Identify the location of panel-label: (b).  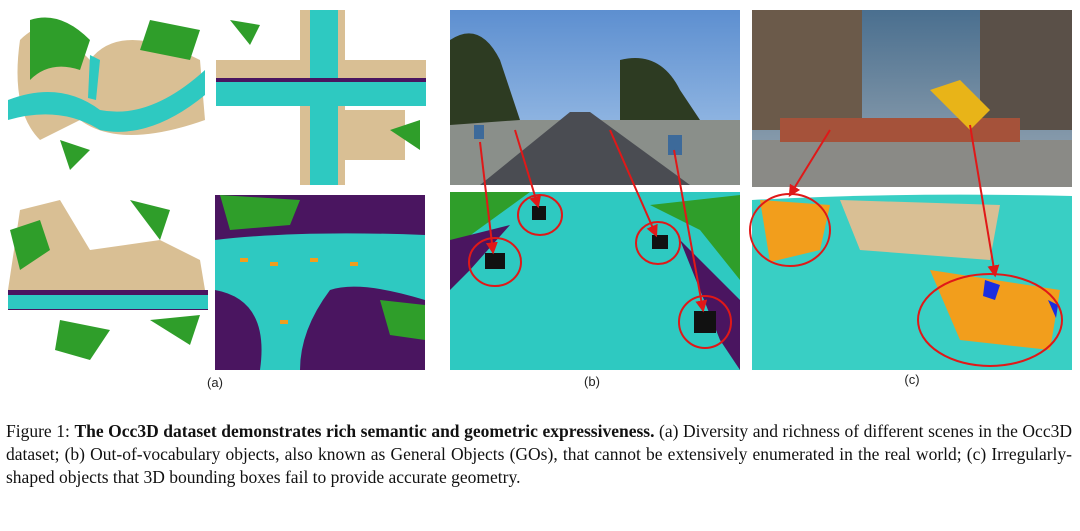
(592, 381).